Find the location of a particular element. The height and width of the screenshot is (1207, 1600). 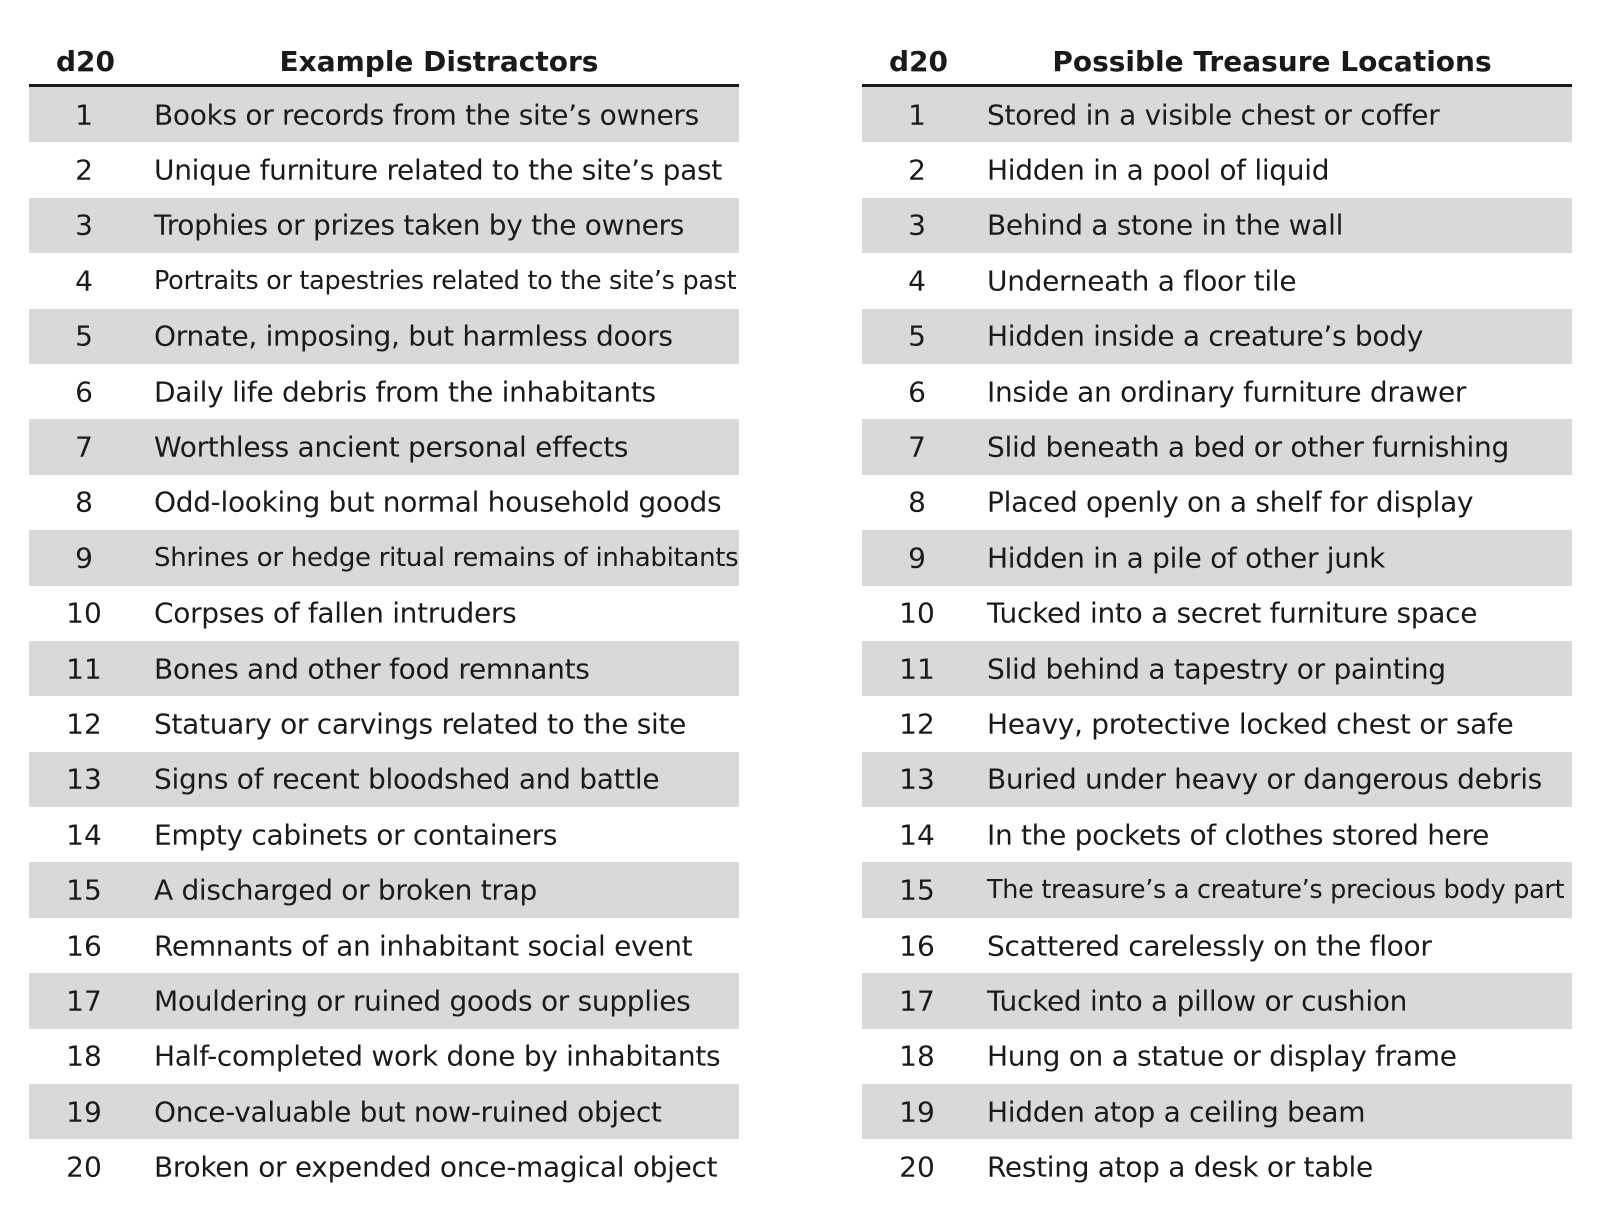

table-row: 19 Once-valuable but now-ruined object is located at coordinates (384, 1112).